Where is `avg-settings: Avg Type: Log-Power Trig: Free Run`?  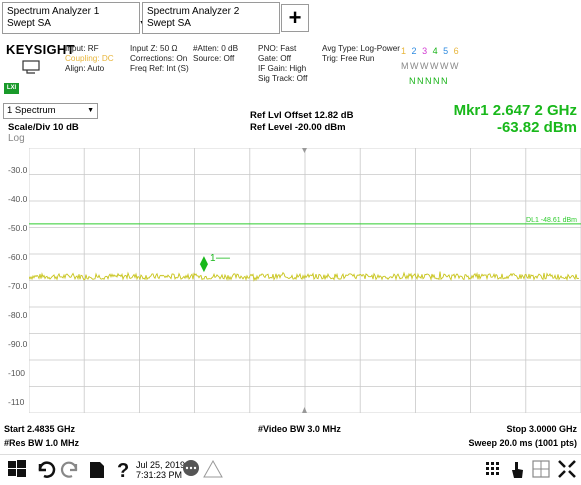 avg-settings: Avg Type: Log-Power Trig: Free Run is located at coordinates (361, 54).